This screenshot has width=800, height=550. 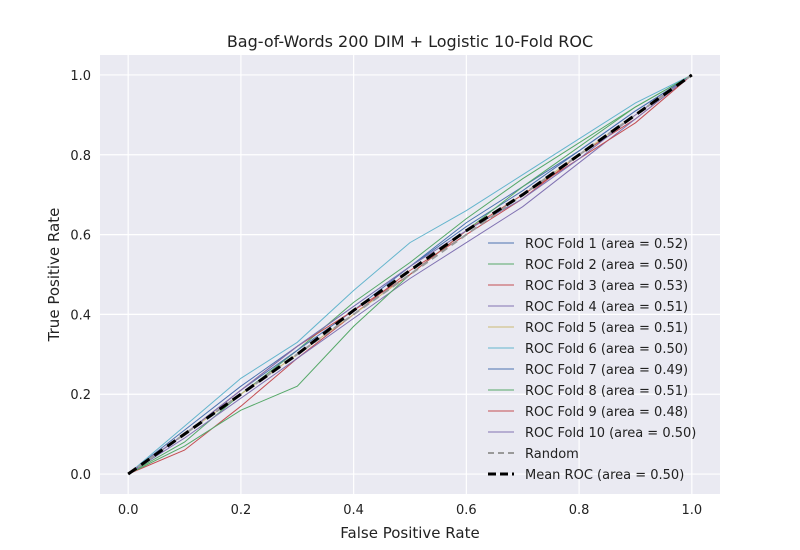 What do you see at coordinates (606, 328) in the screenshot?
I see `legend-label: ROC Fold 5 (area = 0.51)` at bounding box center [606, 328].